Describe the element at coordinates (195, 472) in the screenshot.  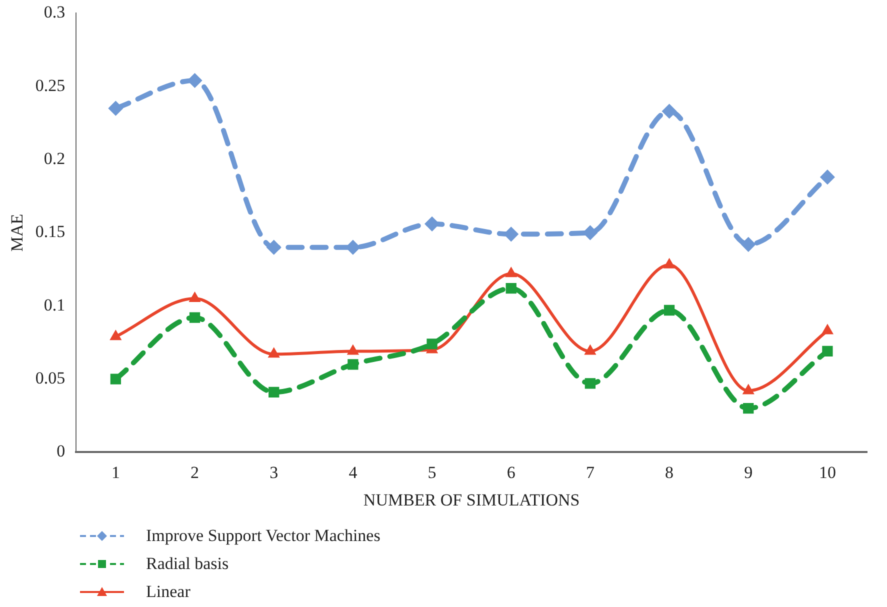
I see `x-tick-label: 2` at that location.